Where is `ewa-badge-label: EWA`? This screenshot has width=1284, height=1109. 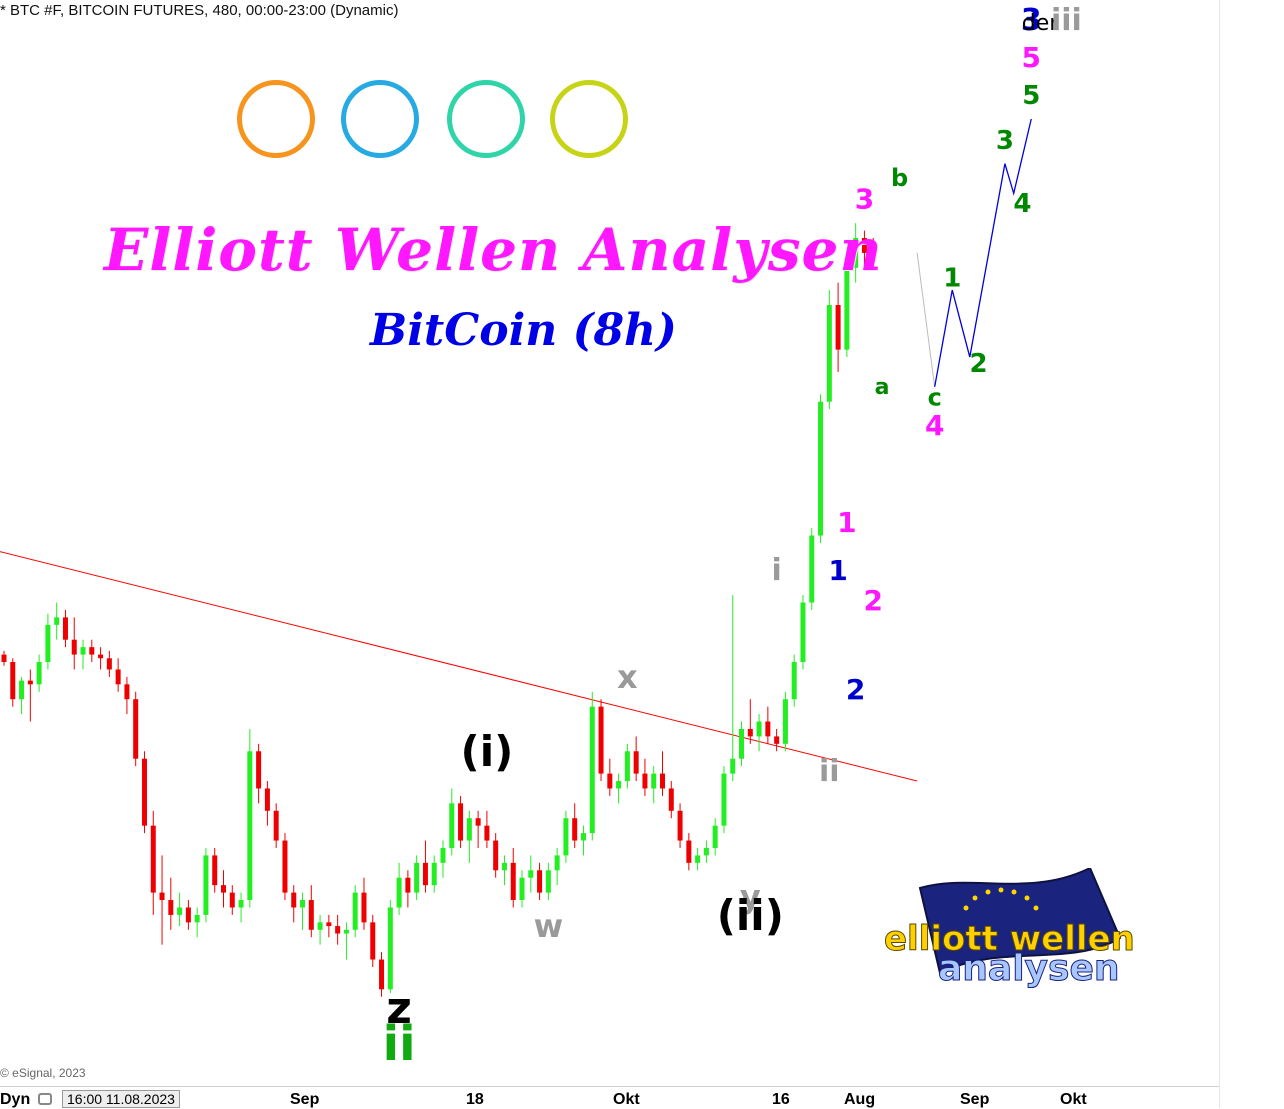 ewa-badge-label: EWA is located at coordinates (381, 119).